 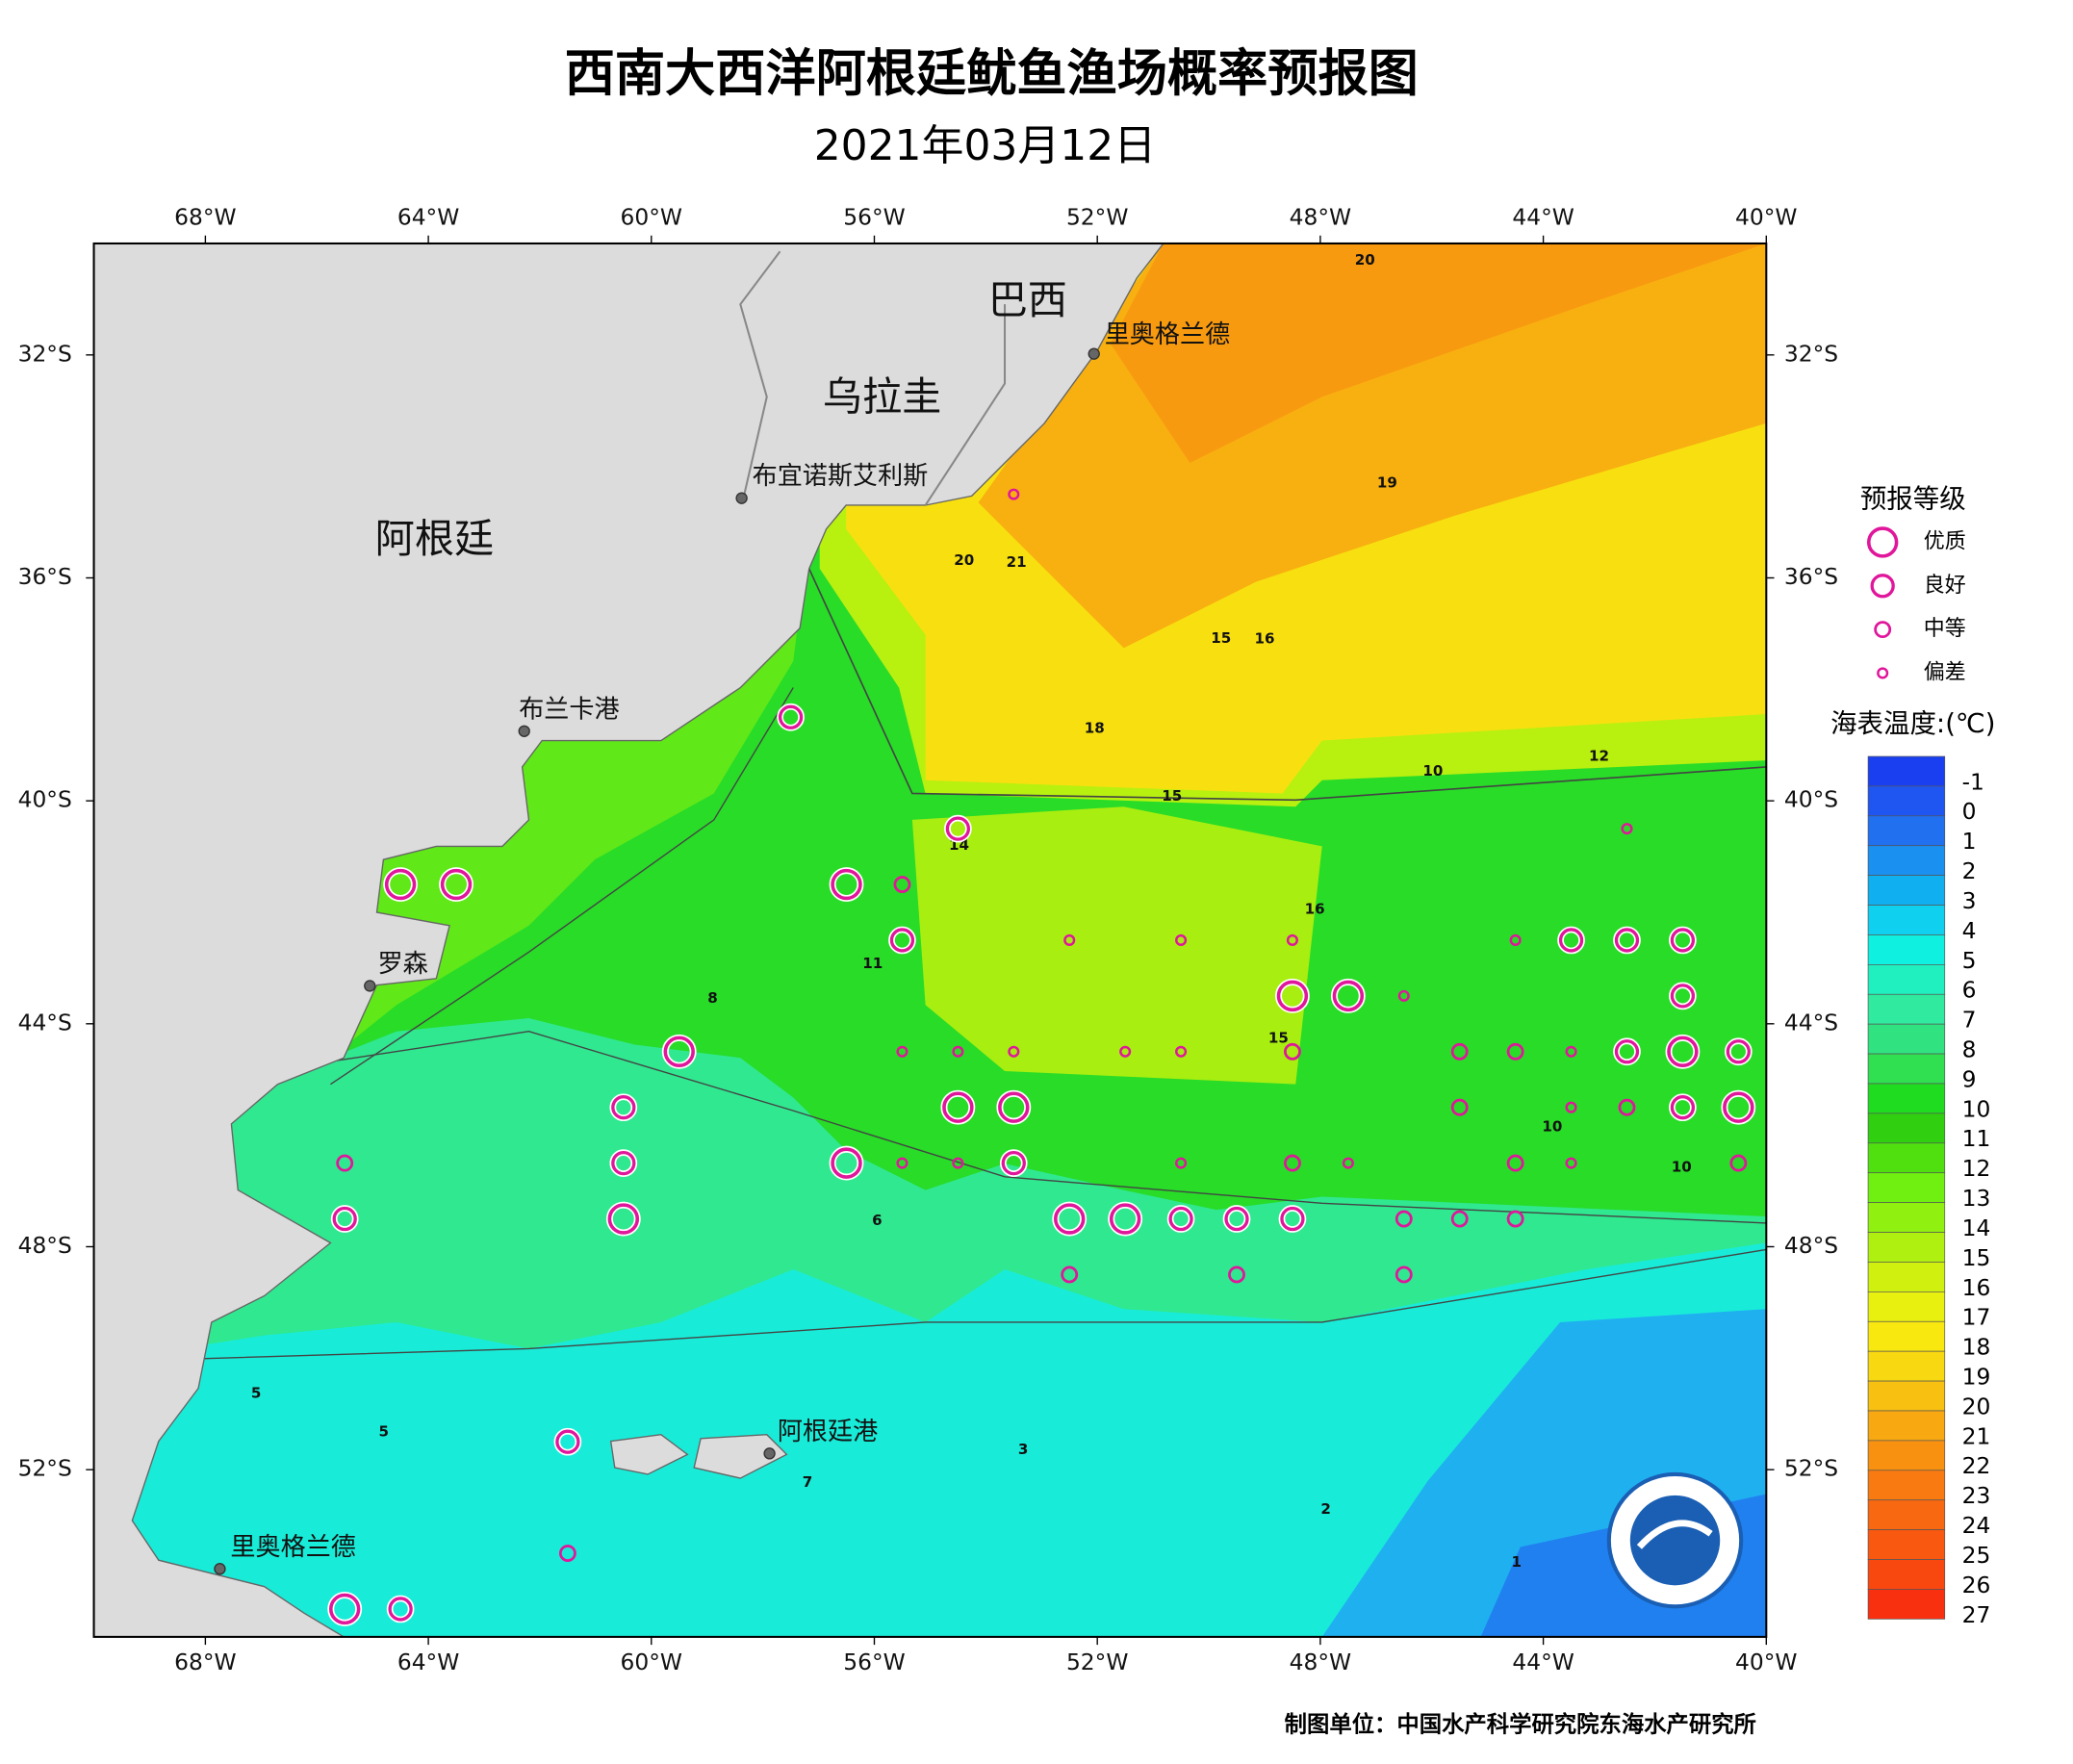 I want to click on colorbar-label: 16, so click(x=1977, y=1287).